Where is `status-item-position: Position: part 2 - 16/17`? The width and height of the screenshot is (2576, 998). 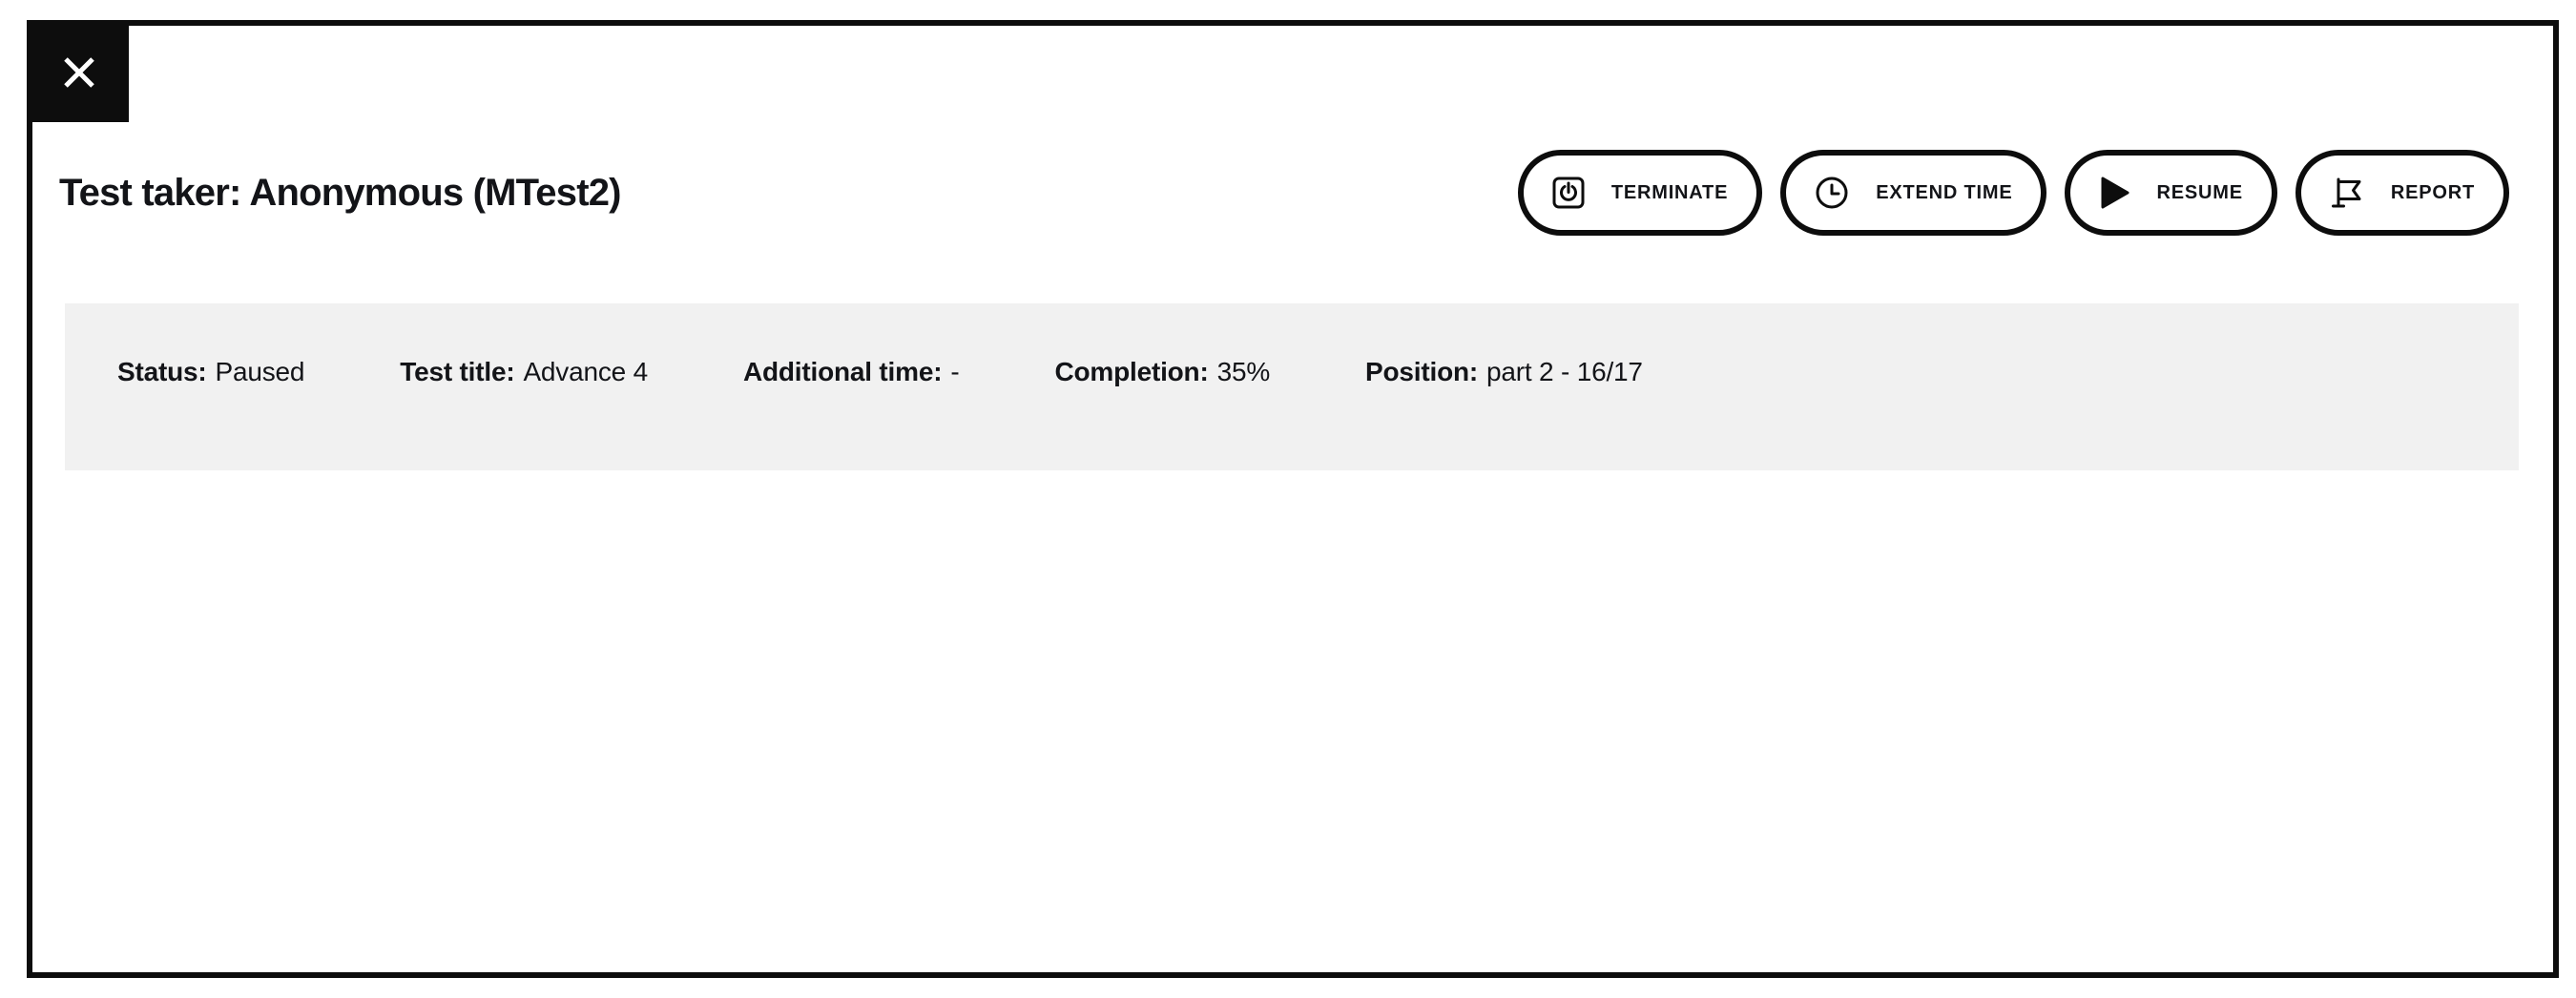
status-item-position: Position: part 2 - 16/17 is located at coordinates (1504, 372).